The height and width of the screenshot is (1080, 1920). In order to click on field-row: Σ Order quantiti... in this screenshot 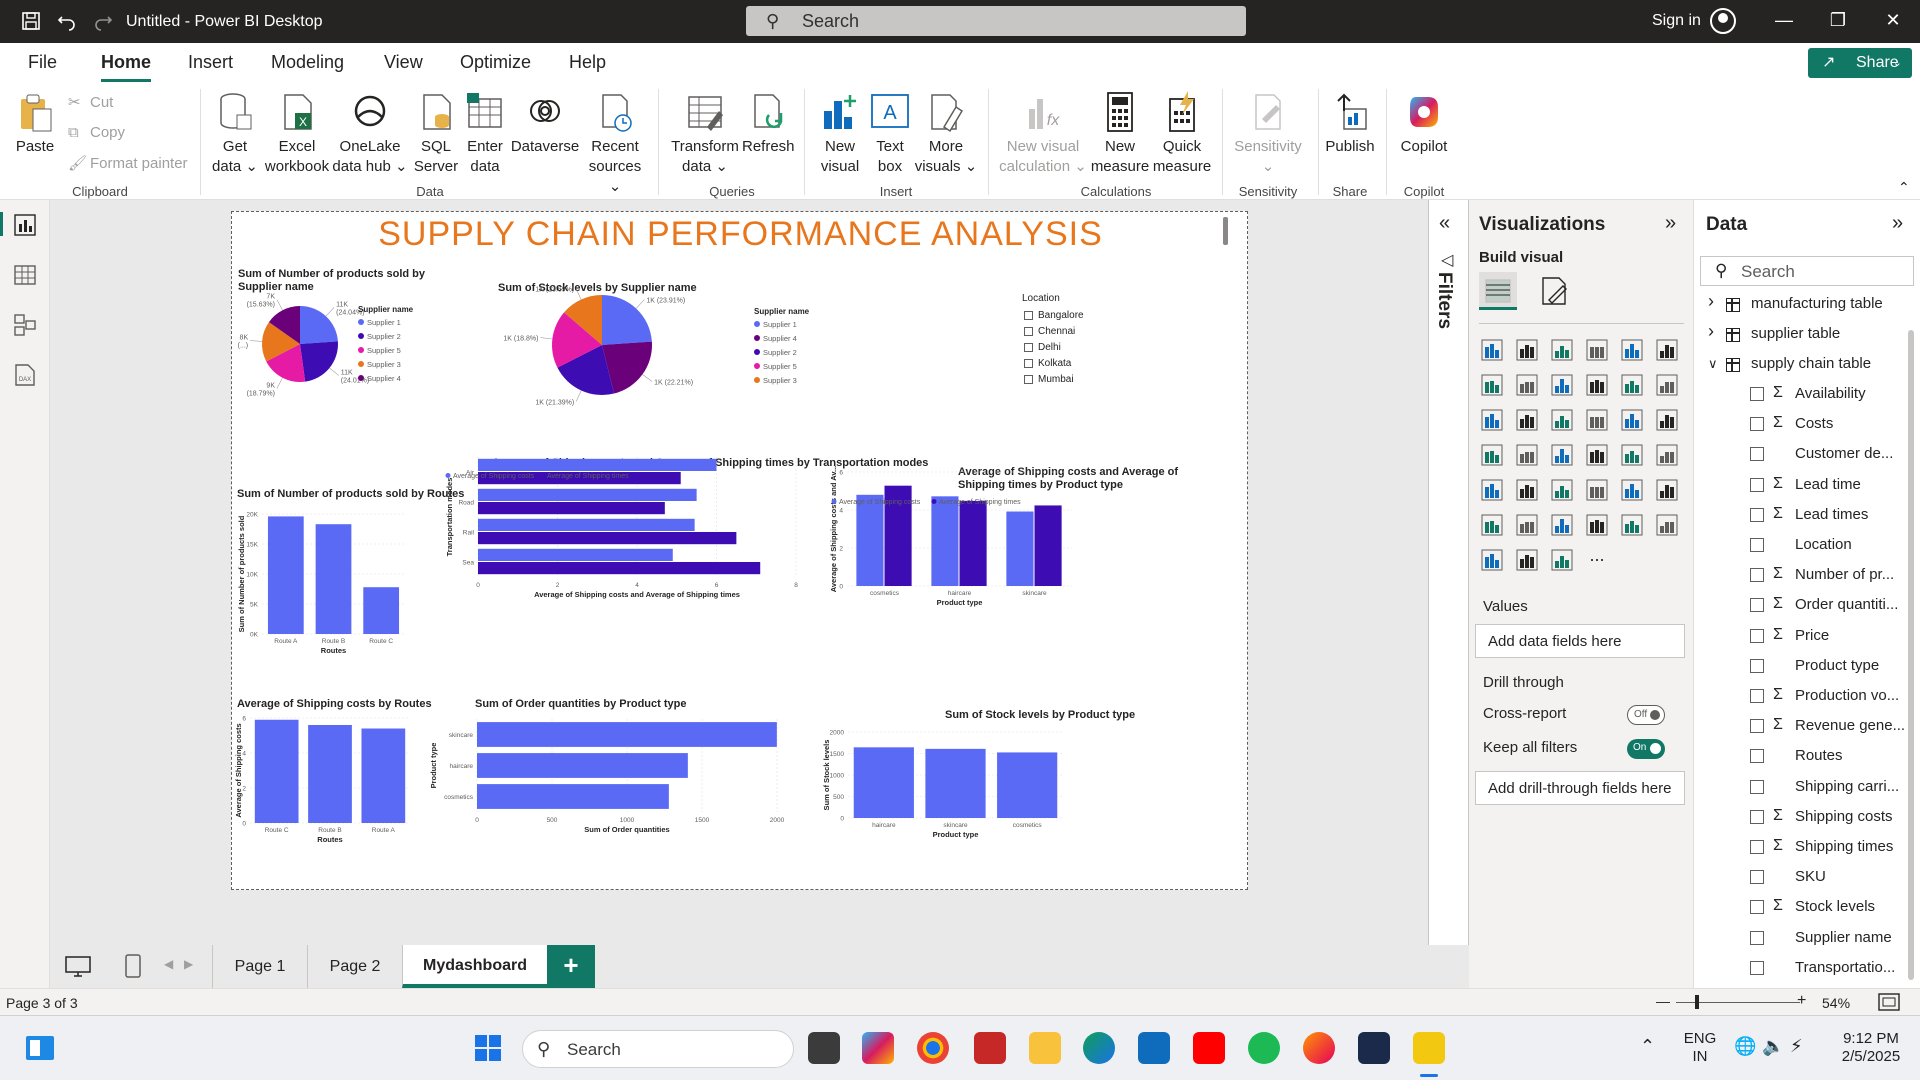, I will do `click(1800, 609)`.